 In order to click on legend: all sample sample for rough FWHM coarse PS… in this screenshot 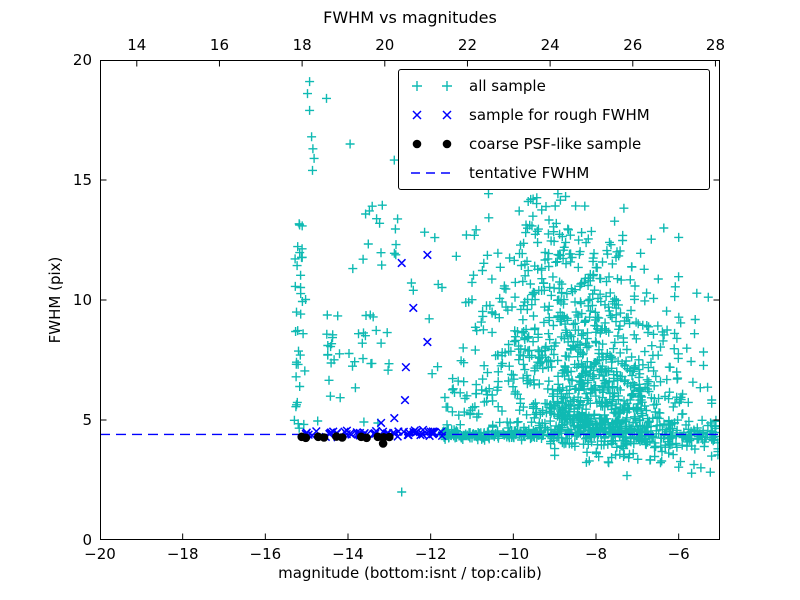, I will do `click(554, 129)`.